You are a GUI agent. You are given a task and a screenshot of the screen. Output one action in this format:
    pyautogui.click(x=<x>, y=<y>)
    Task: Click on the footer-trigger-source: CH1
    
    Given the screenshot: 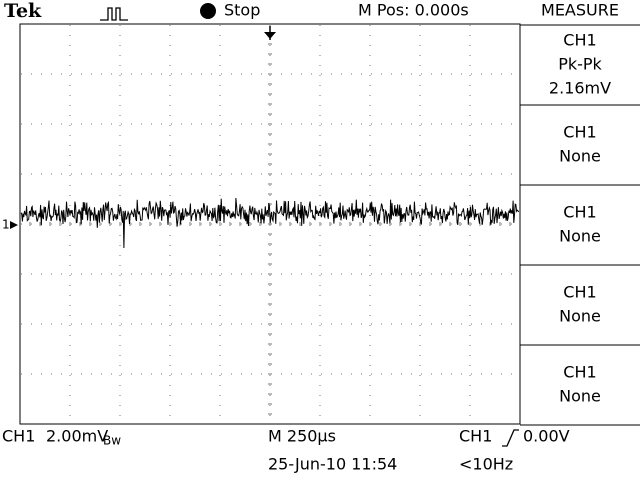 What is the action you would take?
    pyautogui.click(x=475, y=436)
    